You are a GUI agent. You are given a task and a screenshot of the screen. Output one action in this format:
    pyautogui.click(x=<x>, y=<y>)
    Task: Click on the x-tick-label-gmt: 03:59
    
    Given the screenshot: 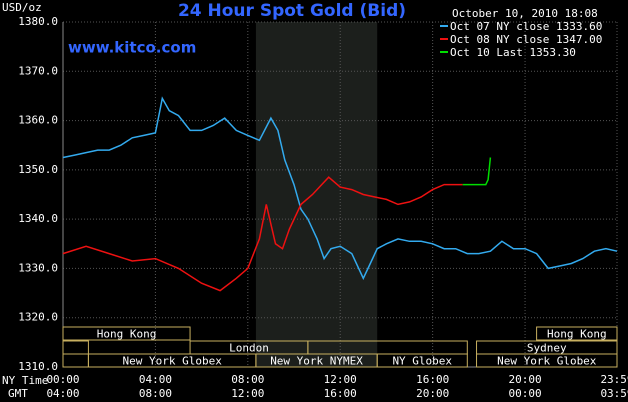 What is the action you would take?
    pyautogui.click(x=614, y=393)
    